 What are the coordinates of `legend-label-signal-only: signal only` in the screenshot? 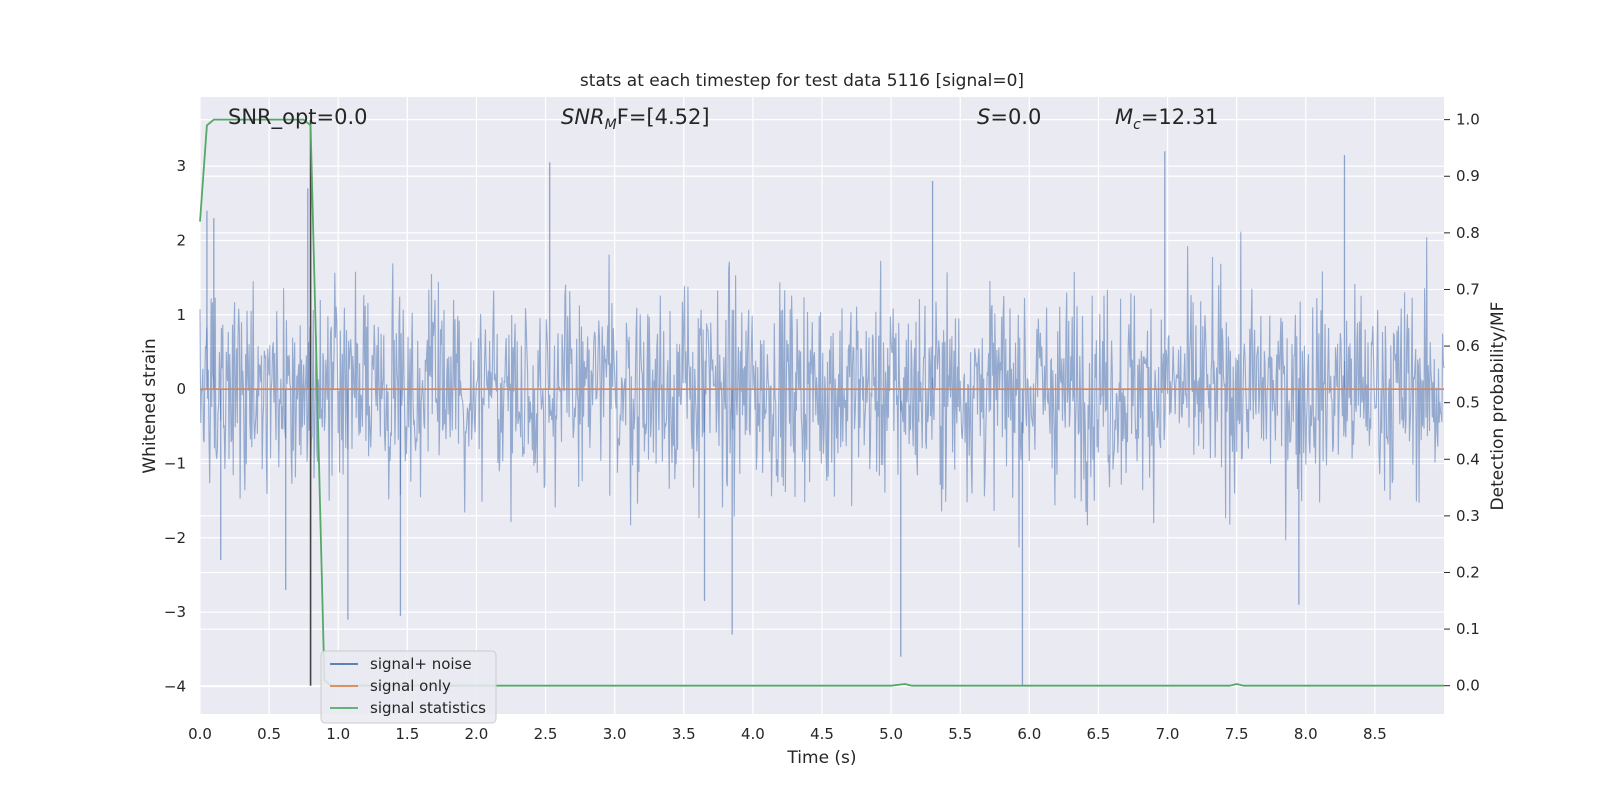 It's located at (410, 686).